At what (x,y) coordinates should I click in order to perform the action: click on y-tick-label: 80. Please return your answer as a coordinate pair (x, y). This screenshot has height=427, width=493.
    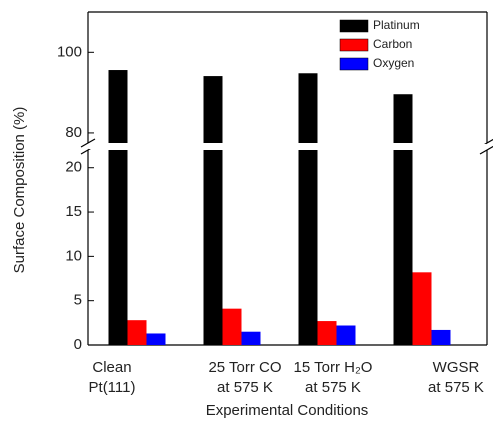
    Looking at the image, I should click on (73, 132).